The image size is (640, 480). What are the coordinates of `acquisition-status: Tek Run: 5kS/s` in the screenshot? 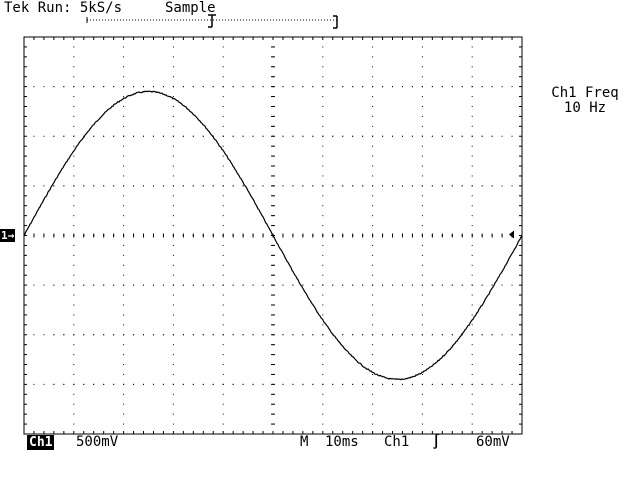 It's located at (63, 8).